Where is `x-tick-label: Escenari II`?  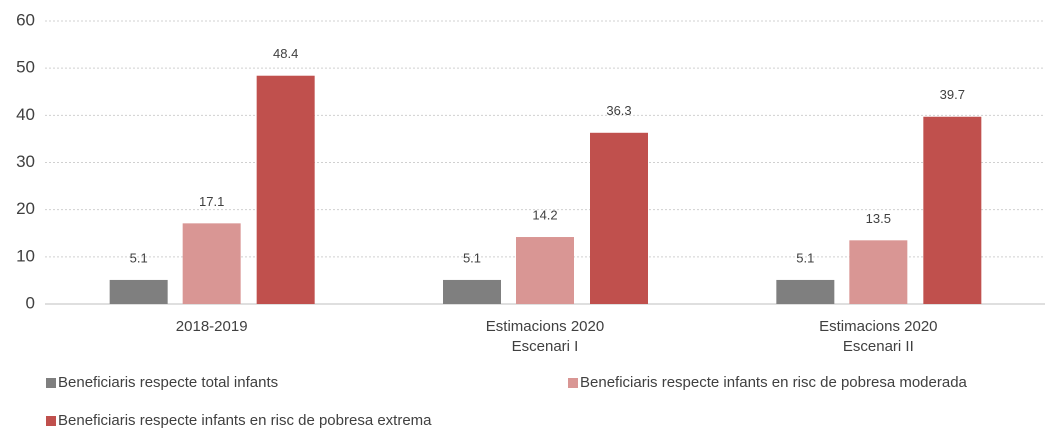 x-tick-label: Escenari II is located at coordinates (878, 346).